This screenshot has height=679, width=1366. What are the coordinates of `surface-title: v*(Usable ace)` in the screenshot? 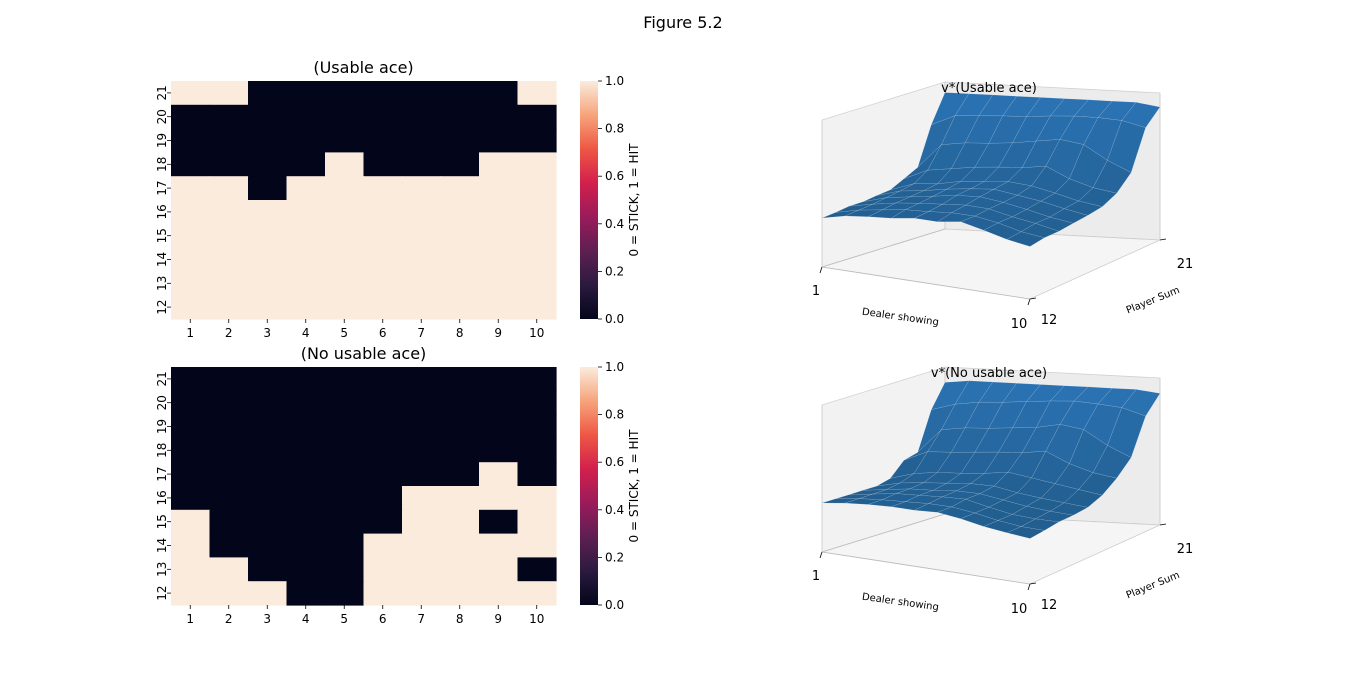 It's located at (989, 88).